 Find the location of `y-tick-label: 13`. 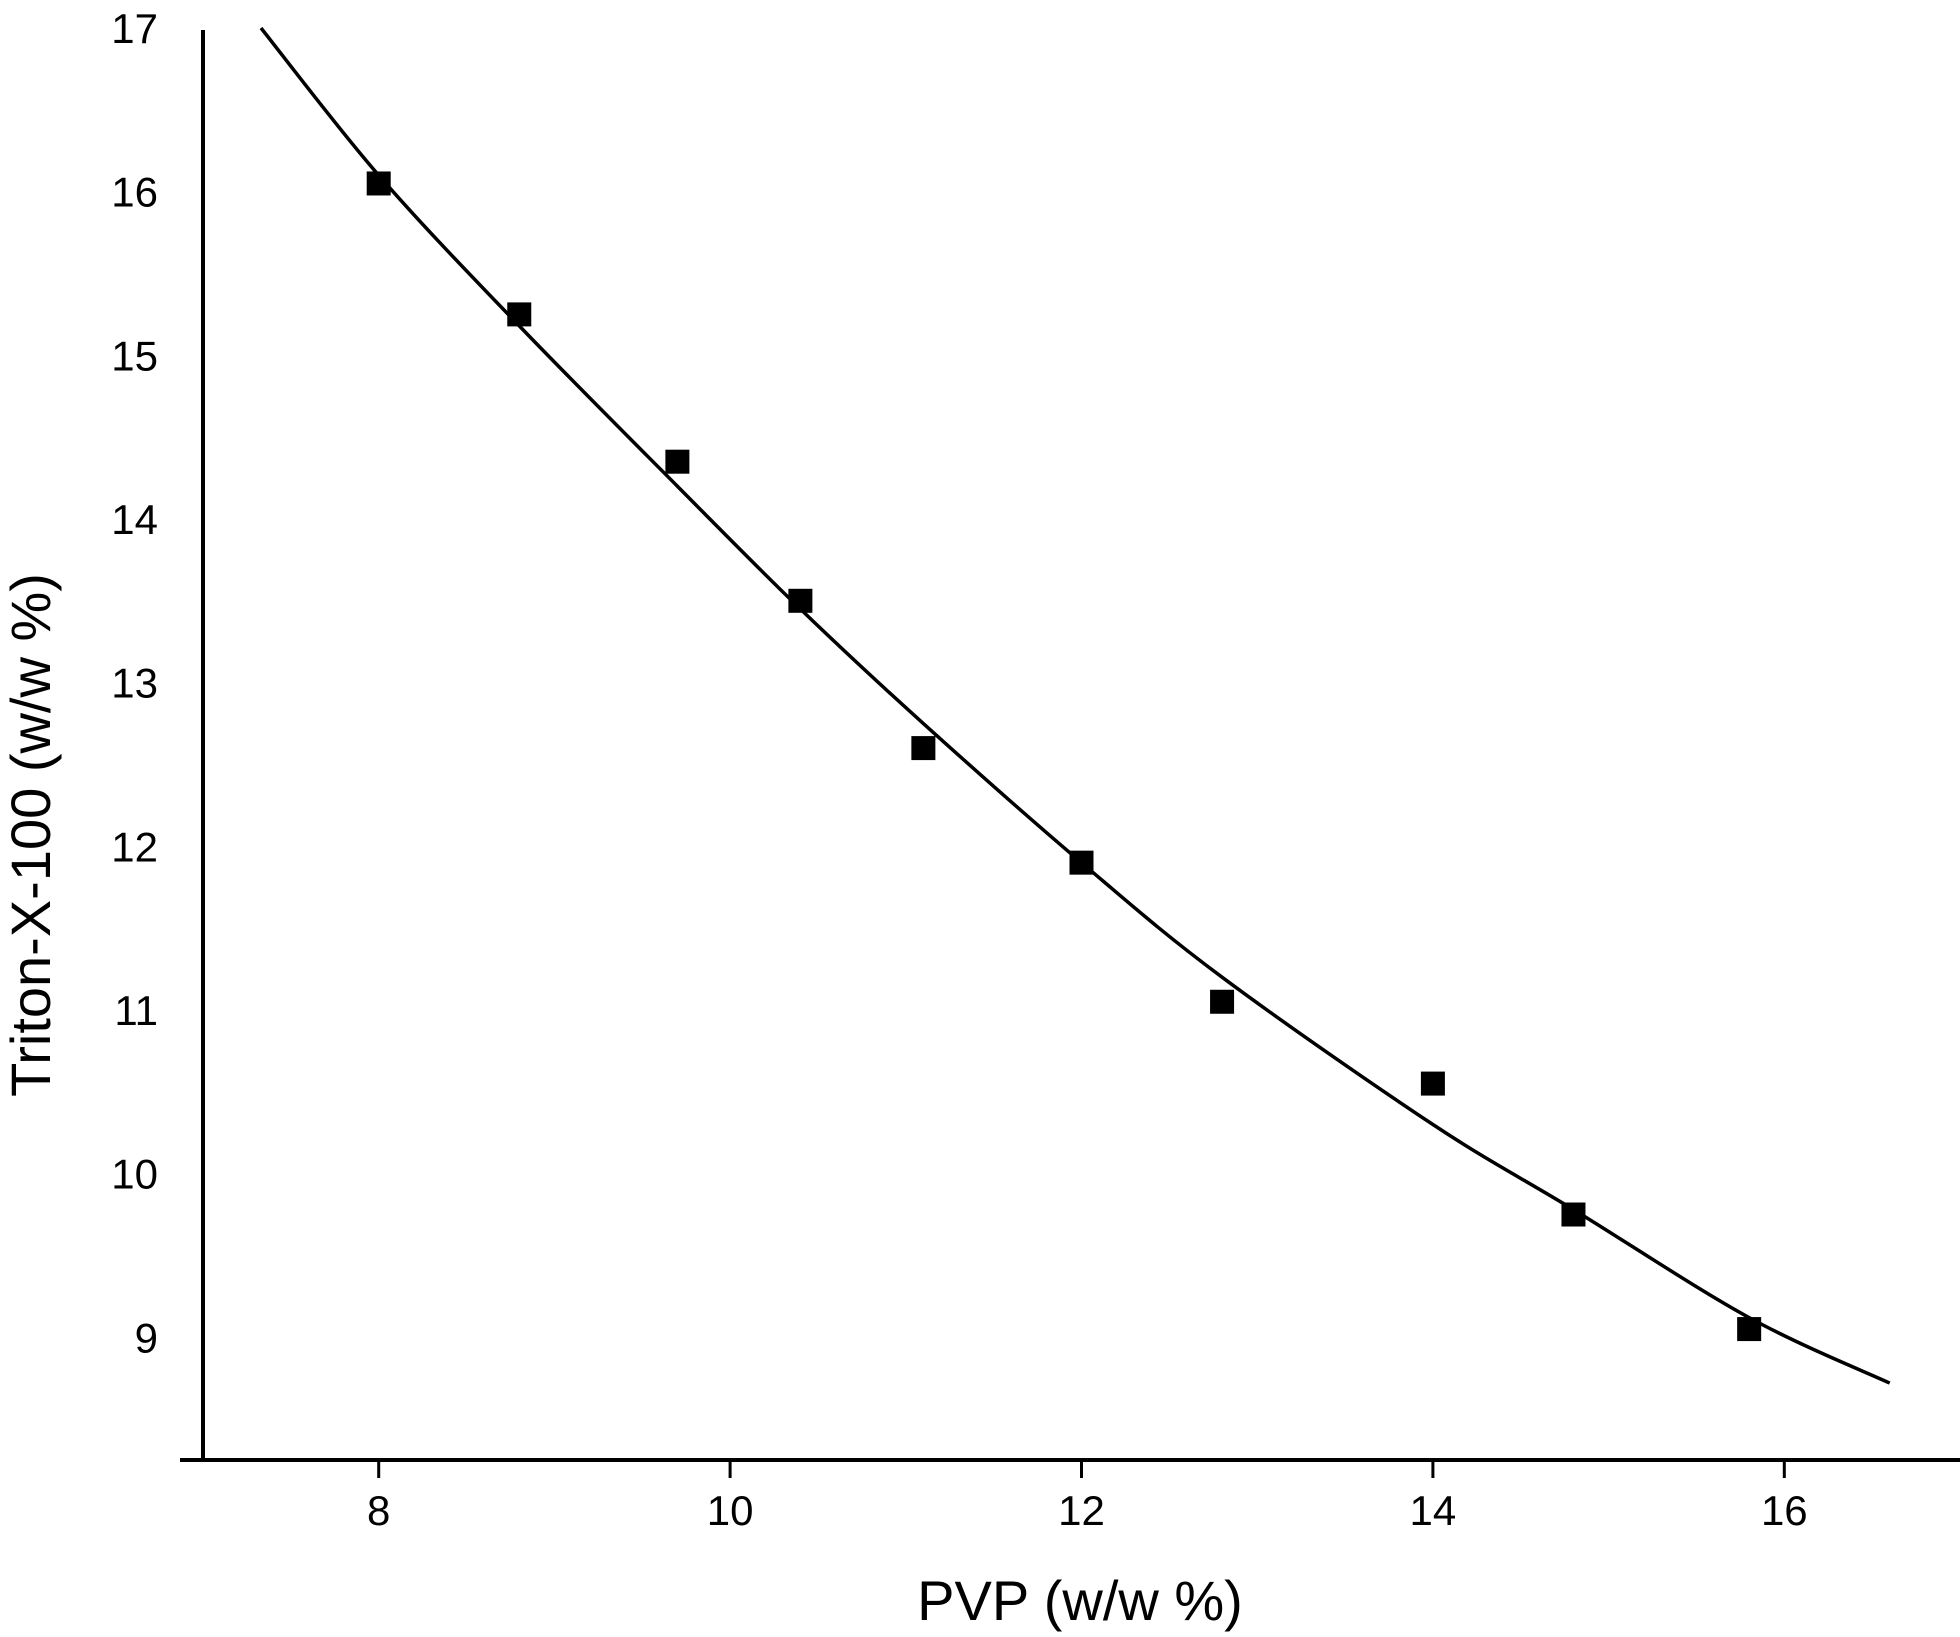

y-tick-label: 13 is located at coordinates (134, 683).